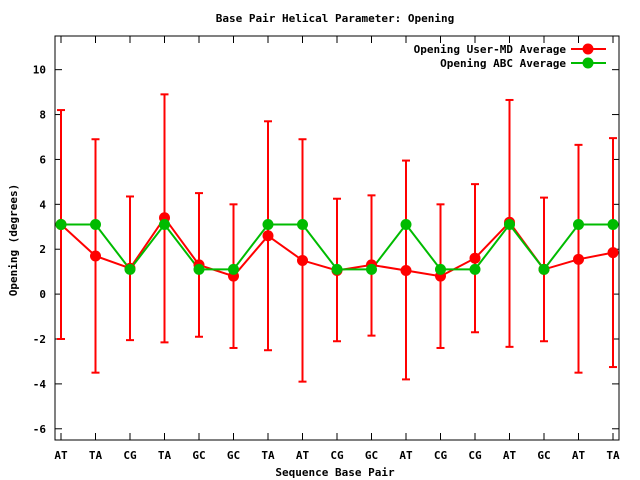 Image resolution: width=640 pixels, height=480 pixels. What do you see at coordinates (613, 455) in the screenshot?
I see `x-tick-label-16: TA` at bounding box center [613, 455].